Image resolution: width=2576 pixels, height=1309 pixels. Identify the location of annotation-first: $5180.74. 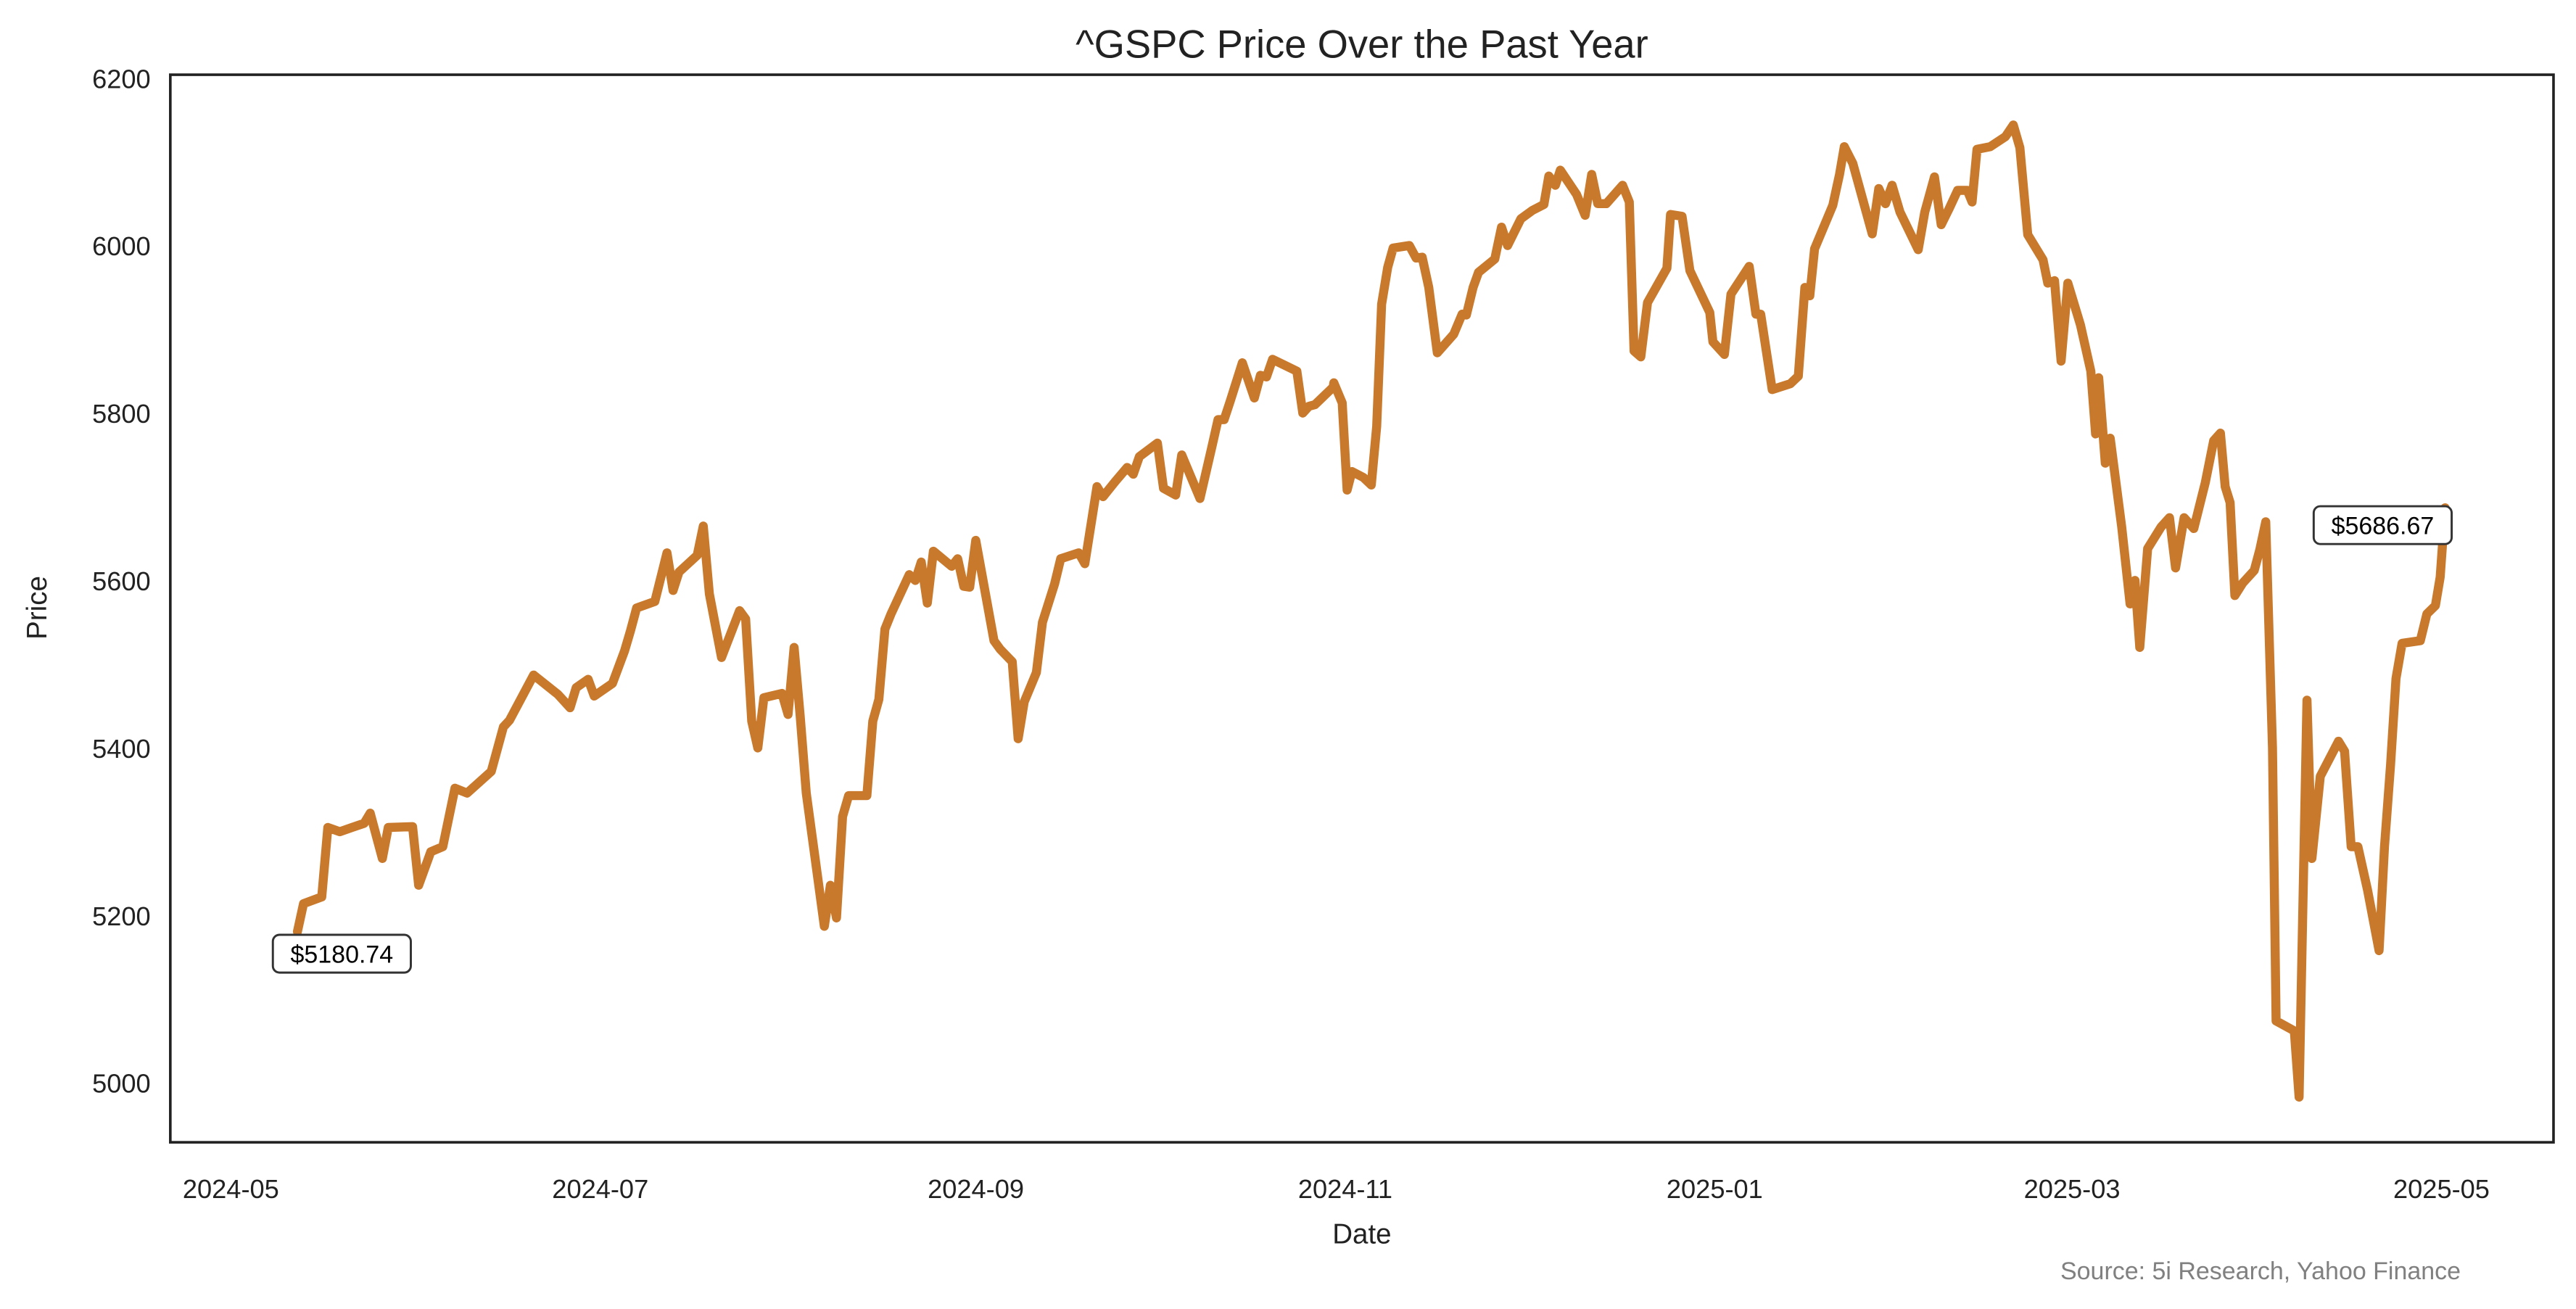
(341, 953).